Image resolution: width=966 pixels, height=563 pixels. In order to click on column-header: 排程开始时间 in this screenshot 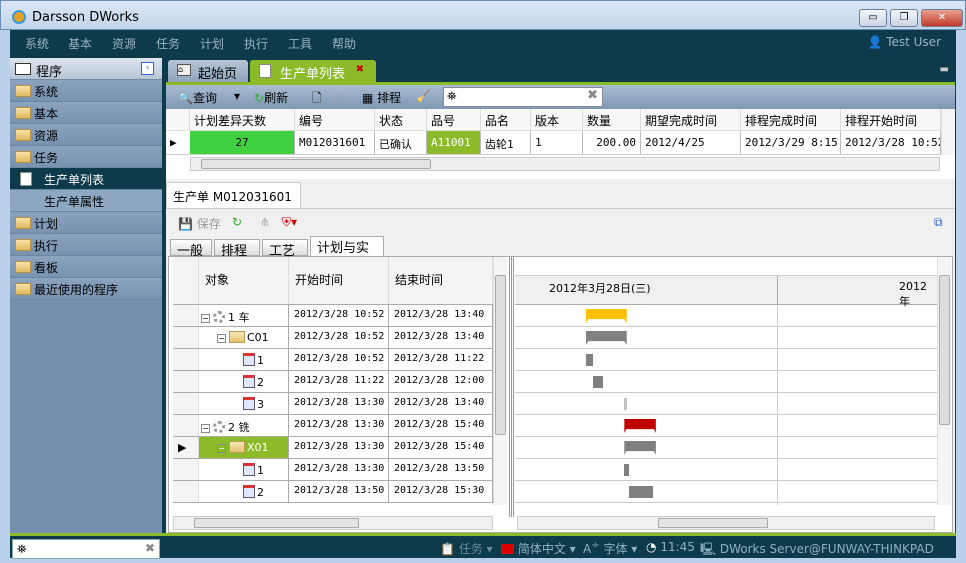, I will do `click(891, 119)`.